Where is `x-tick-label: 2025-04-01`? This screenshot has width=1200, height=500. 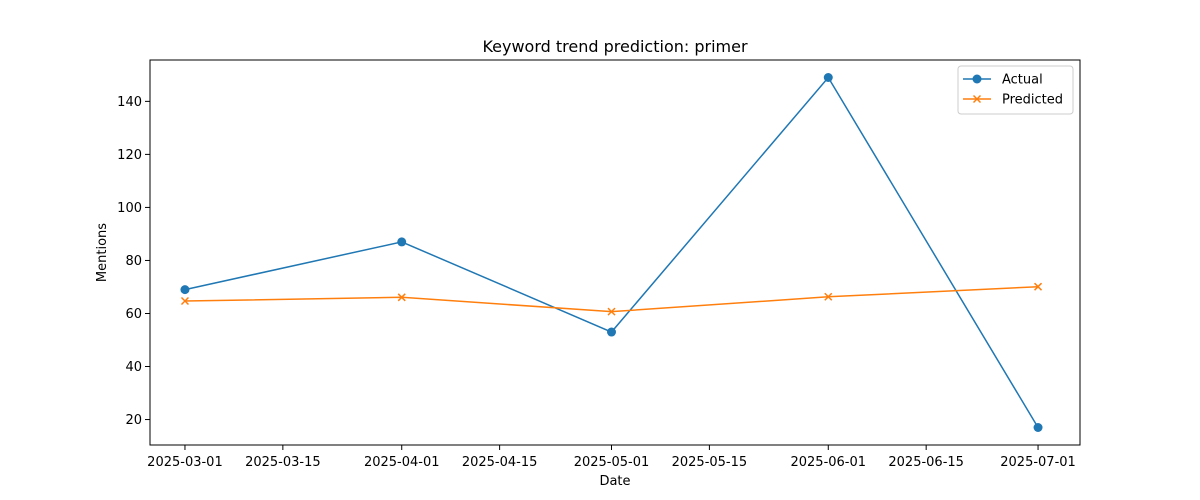 x-tick-label: 2025-04-01 is located at coordinates (402, 462).